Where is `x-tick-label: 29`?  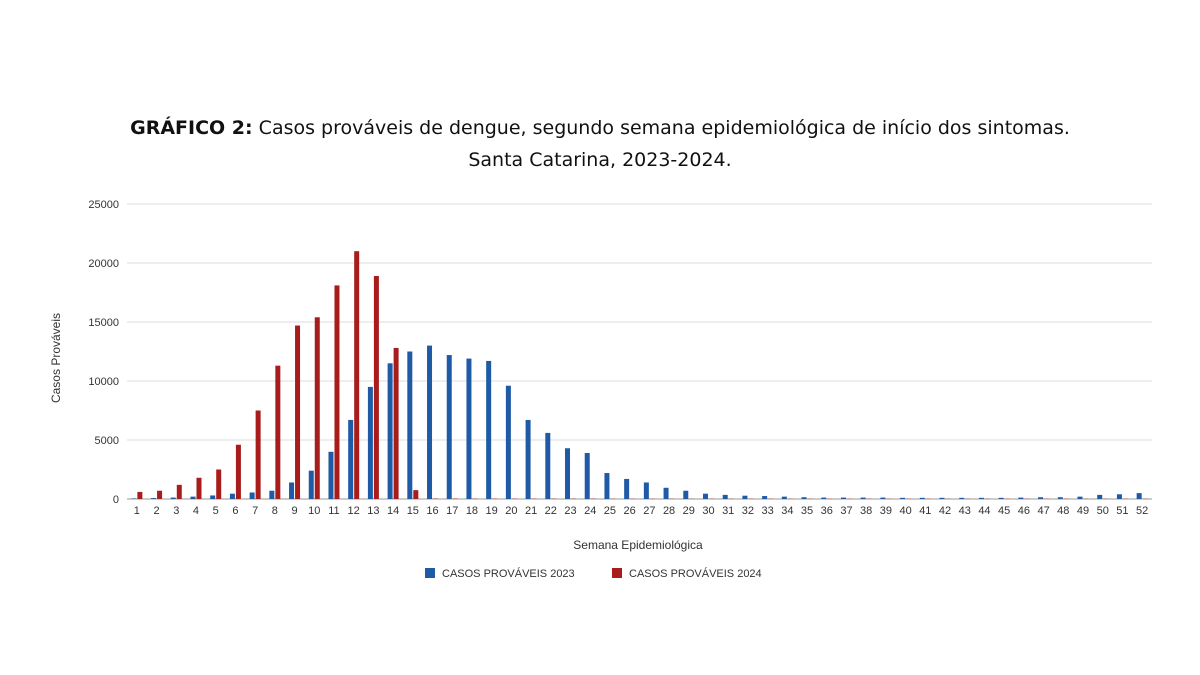
x-tick-label: 29 is located at coordinates (689, 511).